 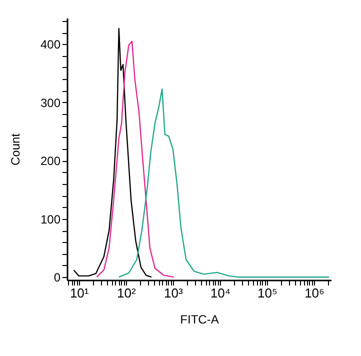 What do you see at coordinates (15, 149) in the screenshot?
I see `y-axis-title: Count` at bounding box center [15, 149].